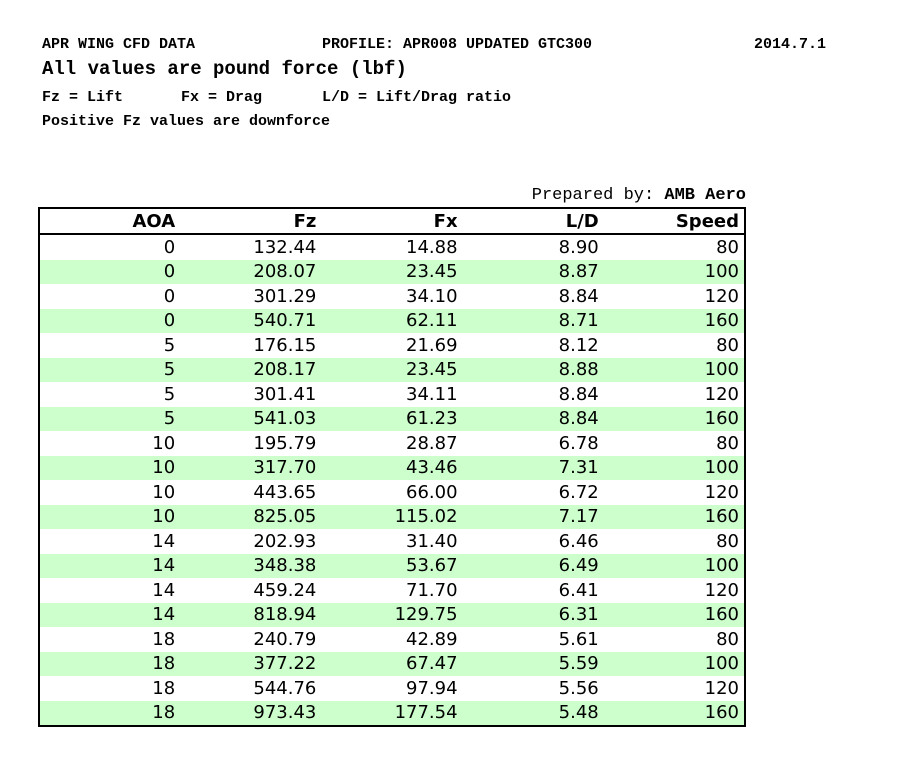 The image size is (910, 766). I want to click on legend-ld: L/D = Lift/Drag ratio, so click(417, 97).